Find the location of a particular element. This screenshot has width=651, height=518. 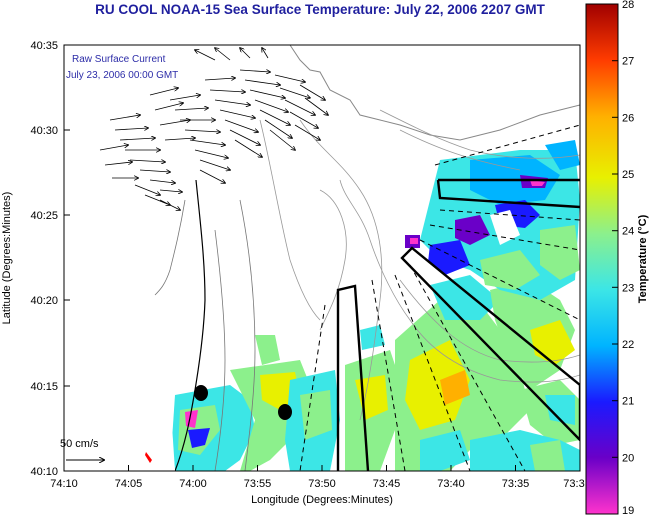

coastline is located at coordinates (190, 325).